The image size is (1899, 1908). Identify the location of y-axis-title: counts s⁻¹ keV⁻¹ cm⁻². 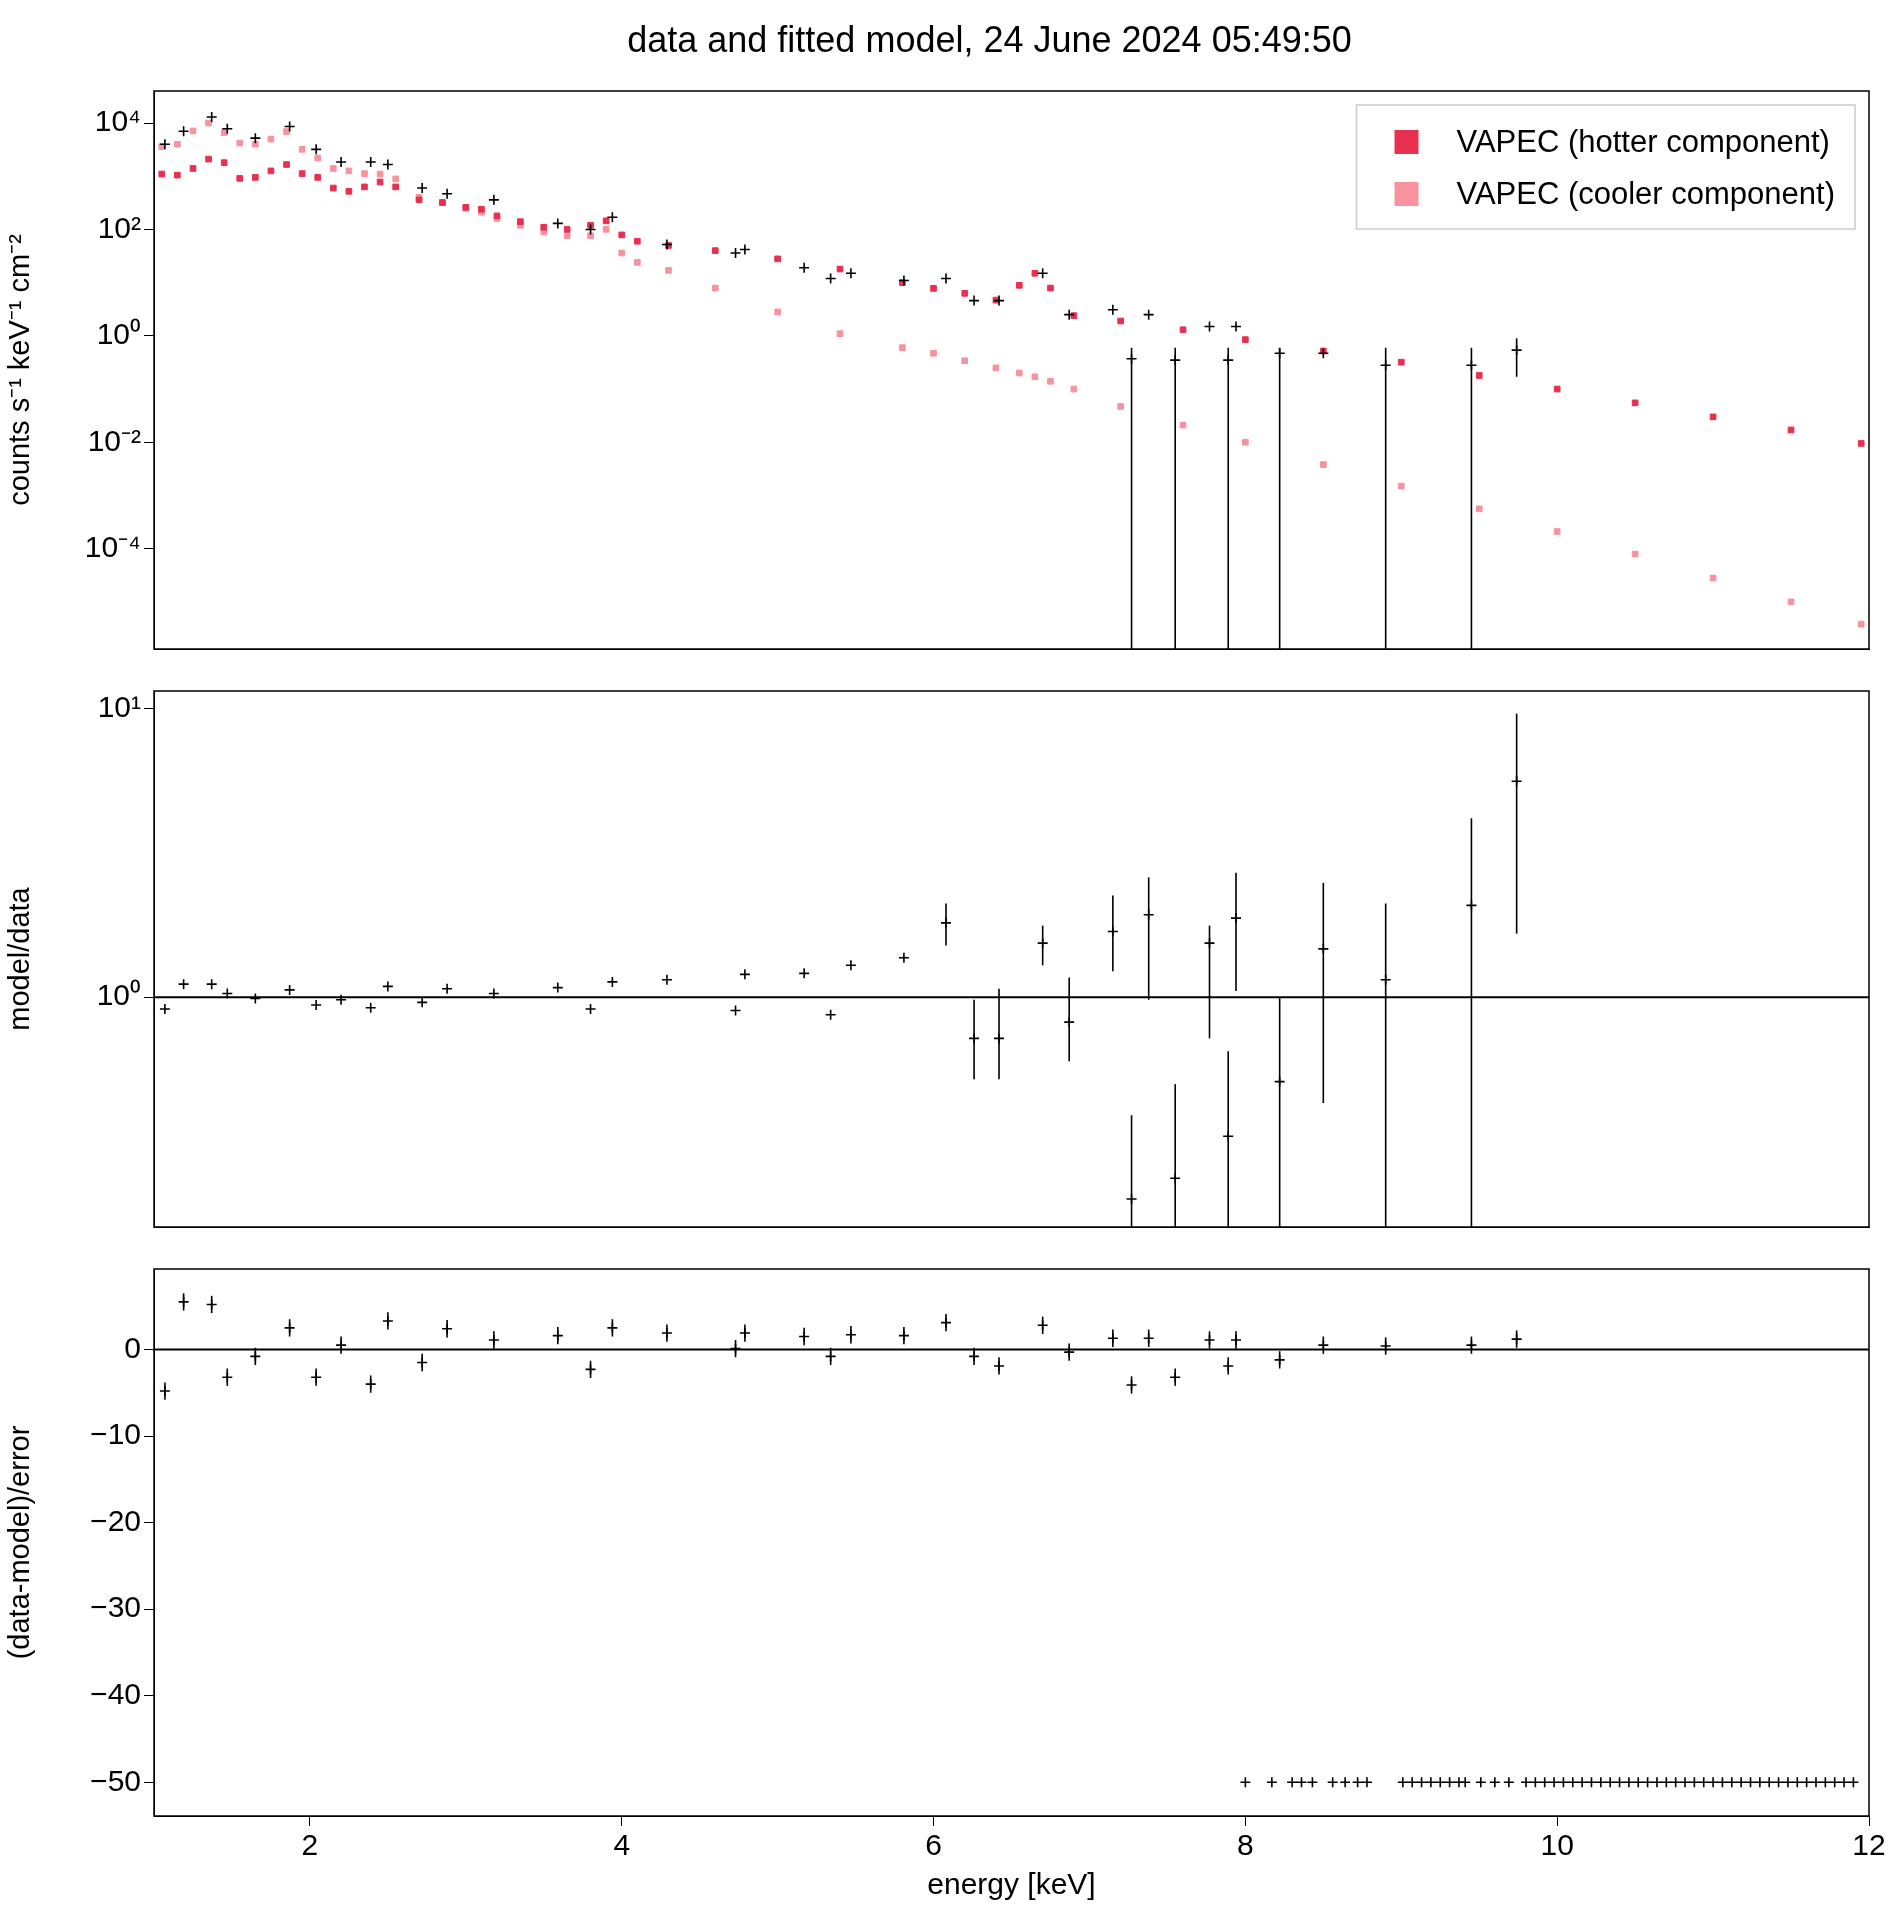
(19, 369).